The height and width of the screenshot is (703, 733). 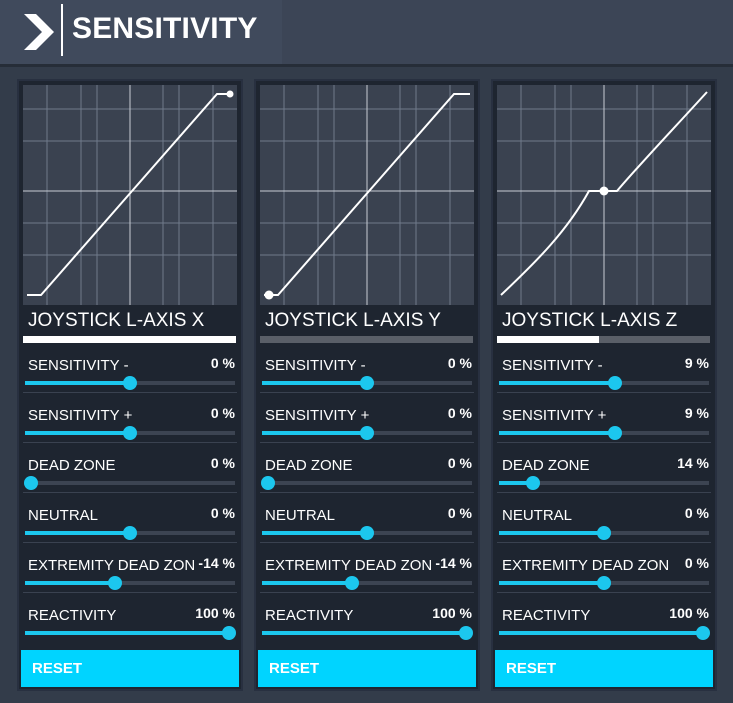 I want to click on axis-name: JOYSTICK L-AXIS X, so click(x=116, y=320).